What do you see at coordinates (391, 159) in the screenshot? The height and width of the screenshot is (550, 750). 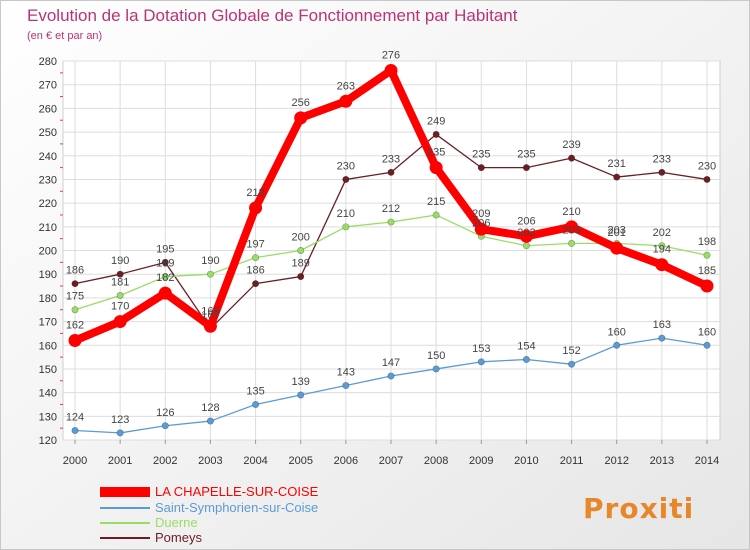 I see `data-label: 233` at bounding box center [391, 159].